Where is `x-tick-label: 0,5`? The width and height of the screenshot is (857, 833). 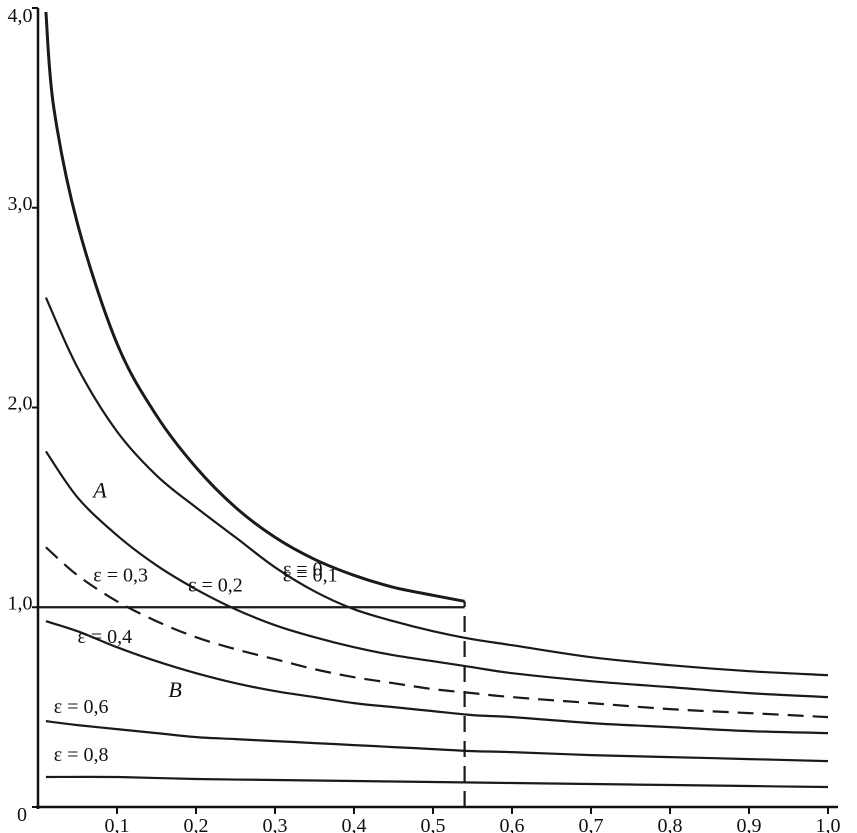
x-tick-label: 0,5 is located at coordinates (433, 824).